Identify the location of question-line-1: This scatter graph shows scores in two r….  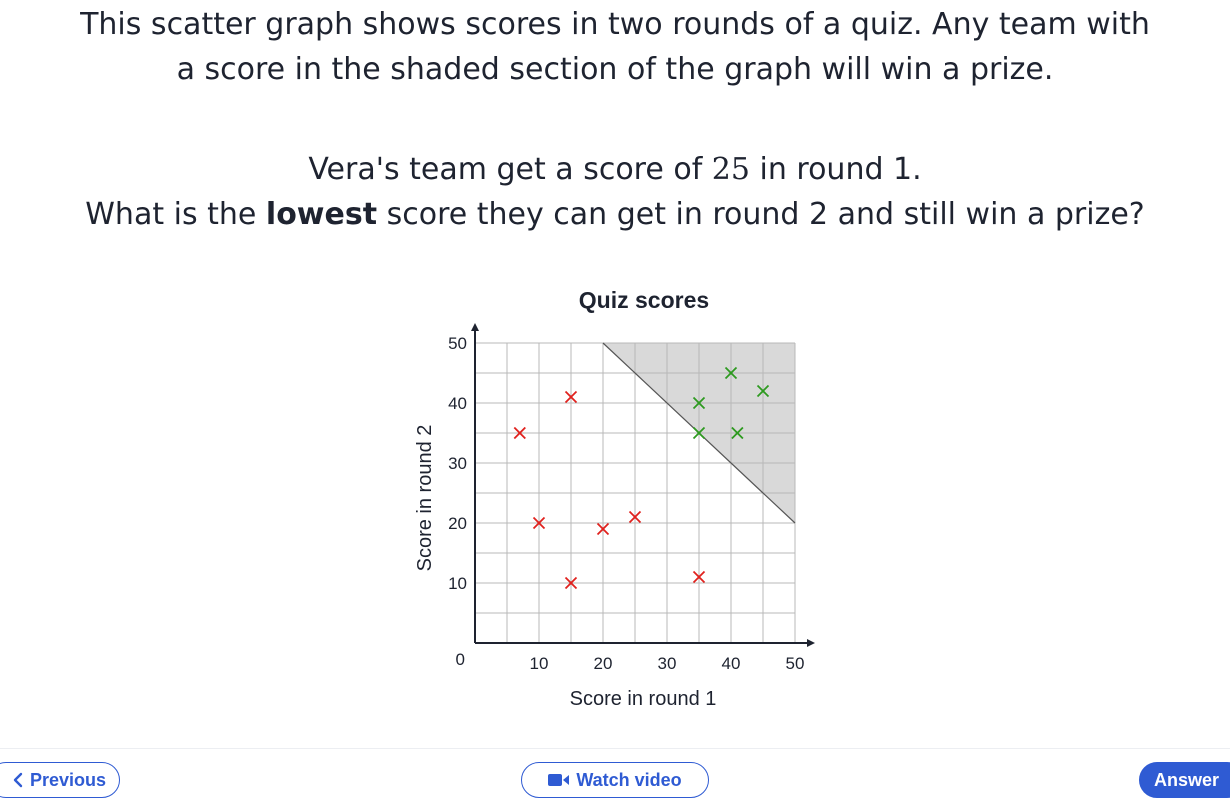
(615, 24).